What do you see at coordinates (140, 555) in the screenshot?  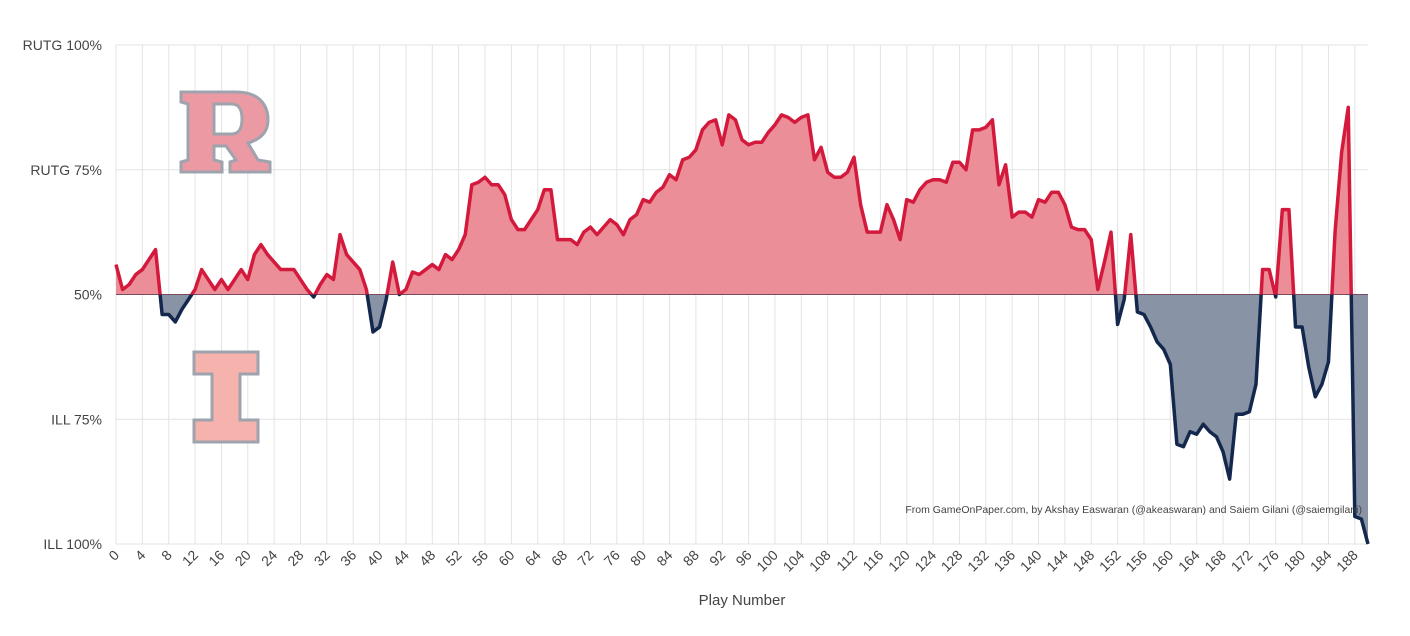 I see `x-tick-label: 4` at bounding box center [140, 555].